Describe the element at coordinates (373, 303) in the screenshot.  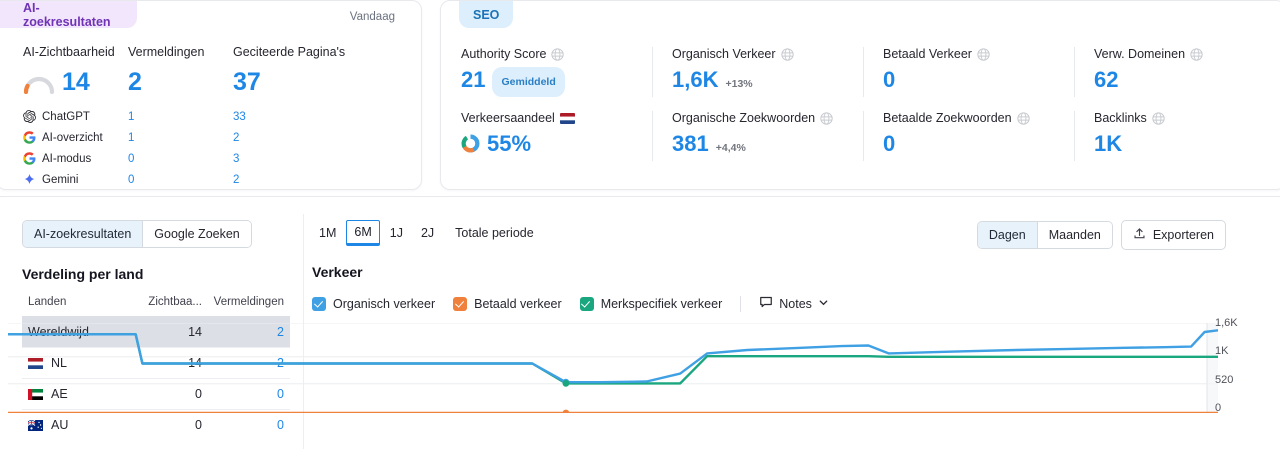
I see `legend-item-organic: Organisch verkeer` at that location.